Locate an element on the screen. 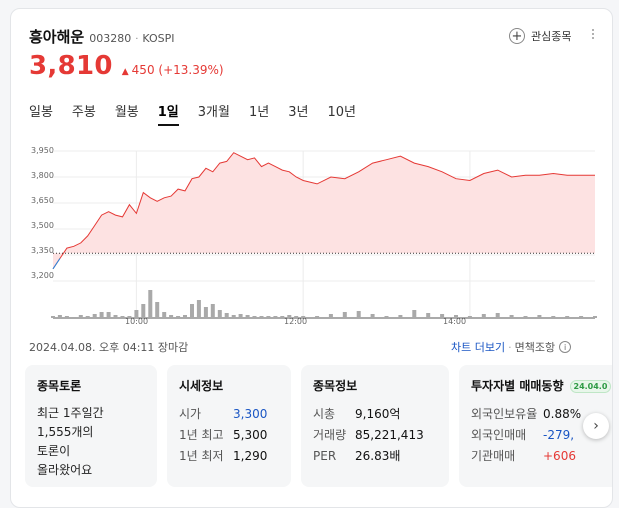  date-badge: 24.04.0 is located at coordinates (590, 386).